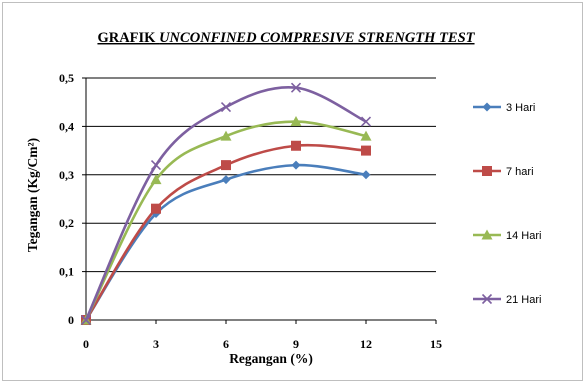  Describe the element at coordinates (66, 272) in the screenshot. I see `y-tick-label-1: 0,1` at that location.